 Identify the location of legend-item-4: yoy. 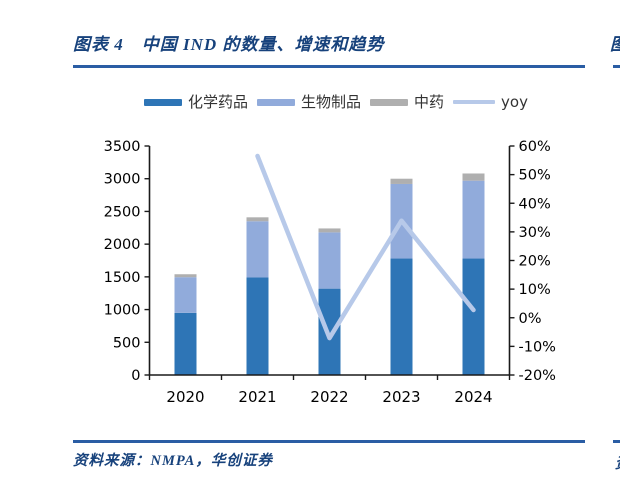
(490, 101).